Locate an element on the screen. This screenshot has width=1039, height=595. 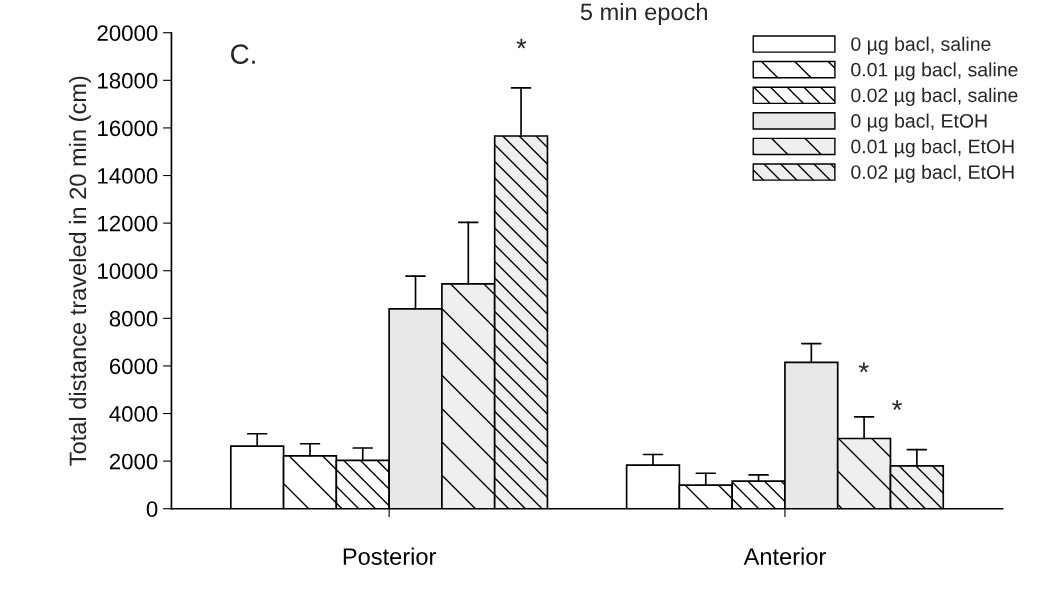
legend-label: 0.02 µg bacl, saline is located at coordinates (934, 96).